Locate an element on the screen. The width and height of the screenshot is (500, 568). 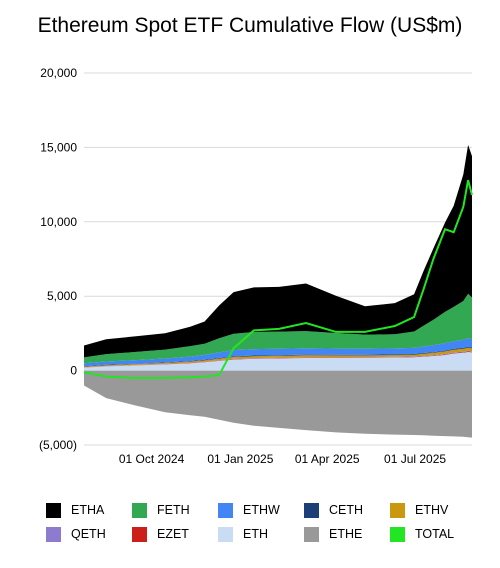
x-tick-label: 01 Oct 2024 is located at coordinates (152, 459).